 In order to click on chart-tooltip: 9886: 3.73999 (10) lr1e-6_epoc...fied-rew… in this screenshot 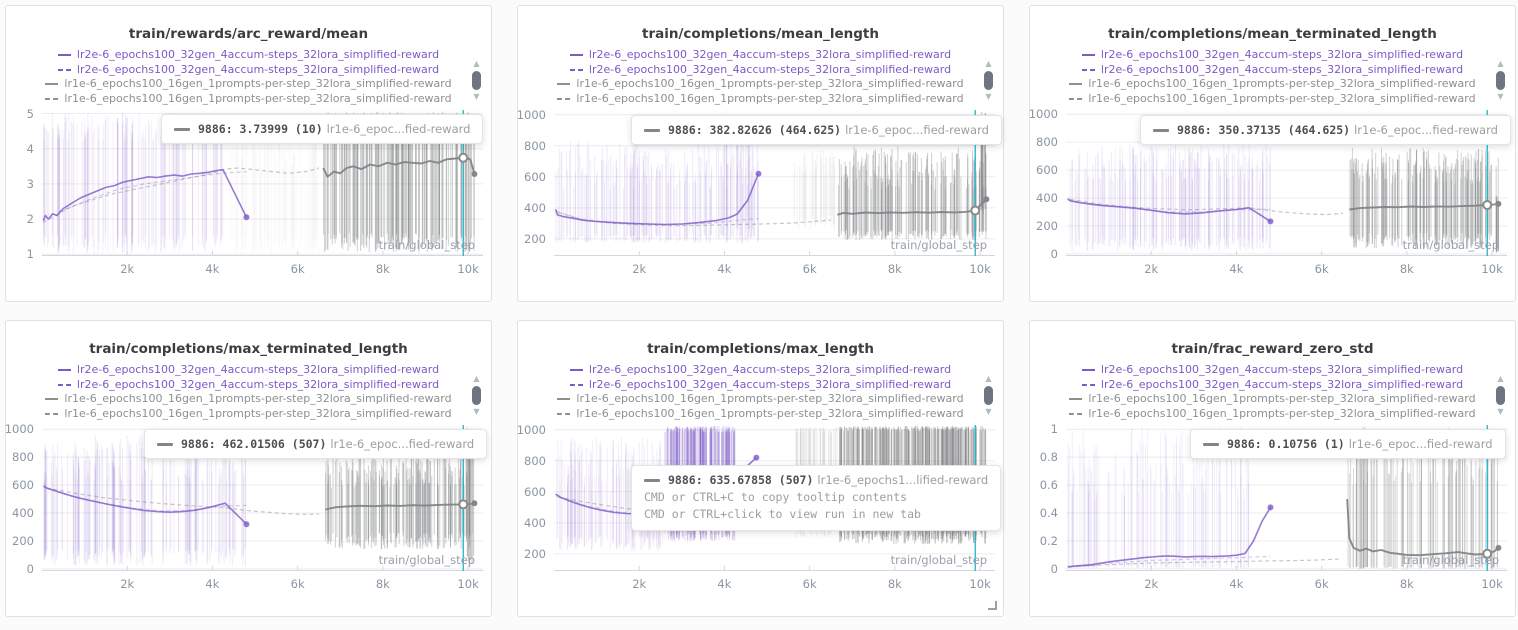, I will do `click(322, 129)`.